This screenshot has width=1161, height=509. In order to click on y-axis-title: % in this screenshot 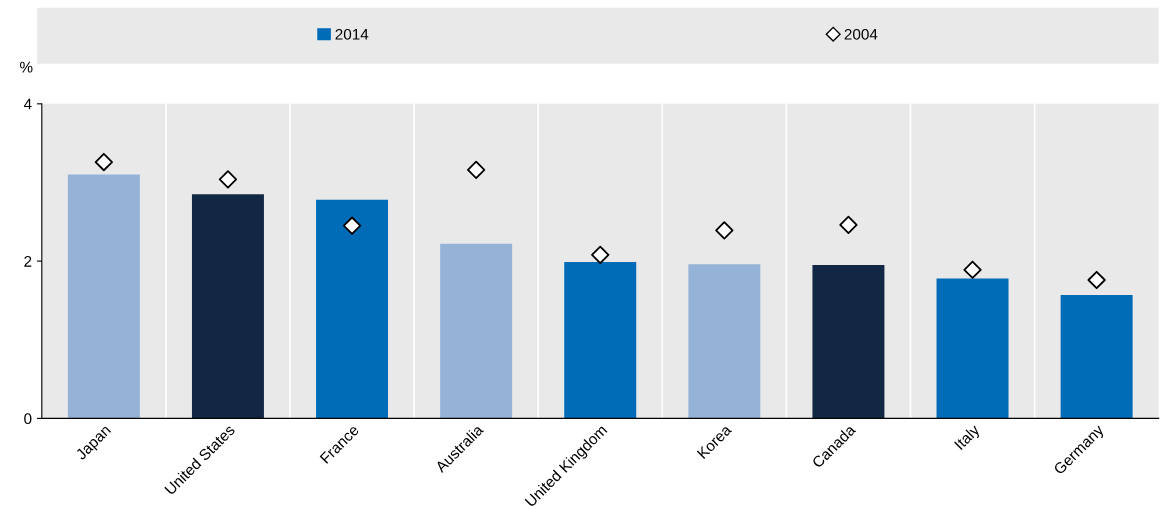, I will do `click(26, 67)`.